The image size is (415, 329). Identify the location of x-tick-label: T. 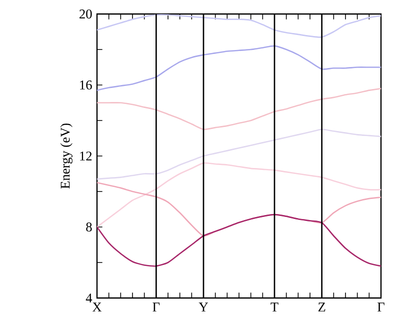
(274, 307).